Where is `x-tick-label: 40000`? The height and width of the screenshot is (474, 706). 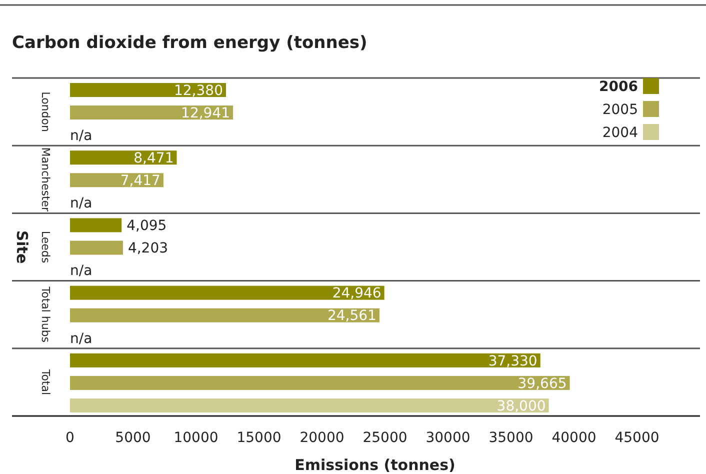 x-tick-label: 40000 is located at coordinates (574, 438).